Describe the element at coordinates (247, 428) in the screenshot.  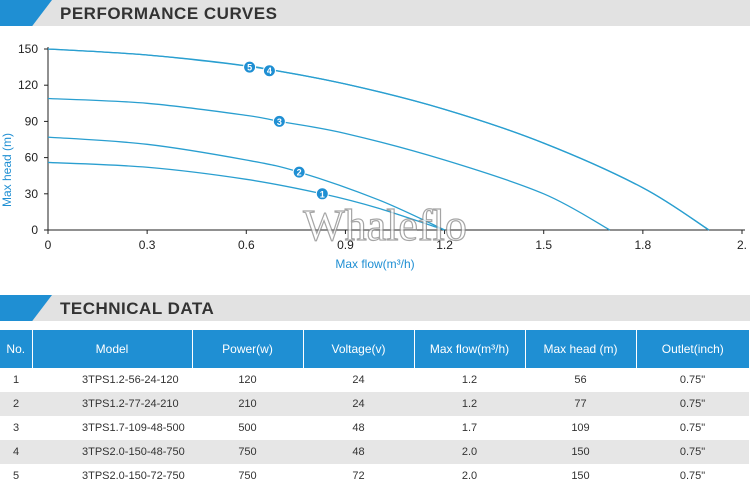
I see `cell-power: 500` at that location.